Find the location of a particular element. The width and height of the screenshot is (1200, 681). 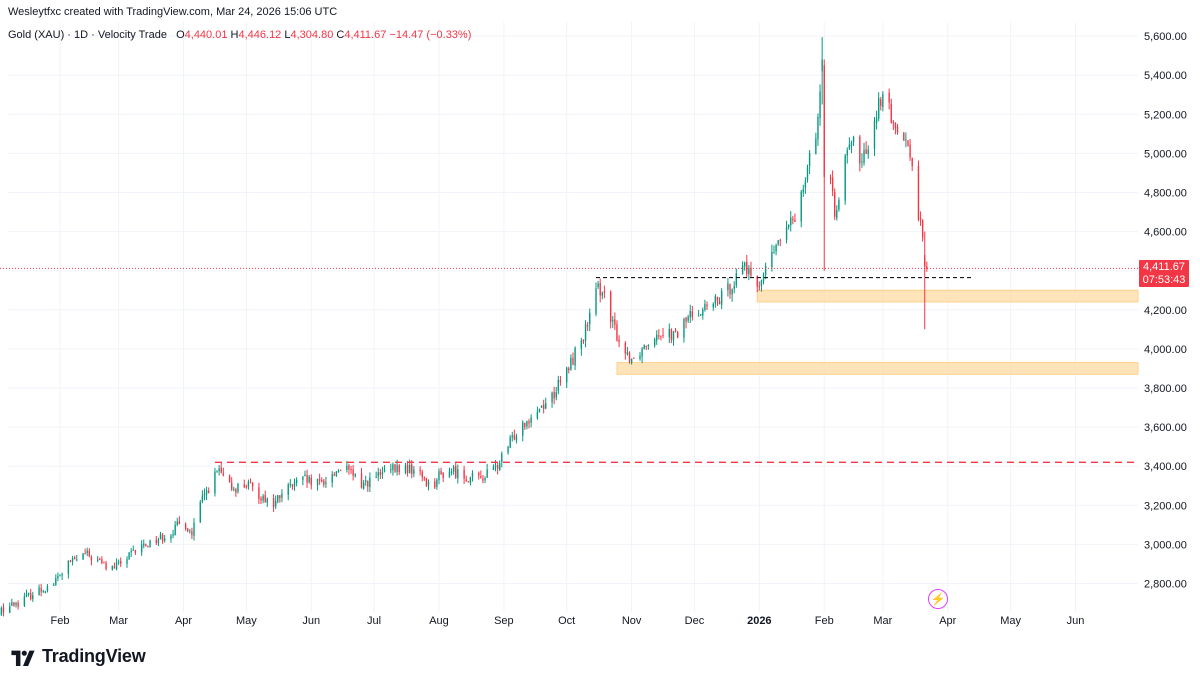

symbol-title: Gold (XAU) · 1D · Velocity Trade is located at coordinates (87, 35).